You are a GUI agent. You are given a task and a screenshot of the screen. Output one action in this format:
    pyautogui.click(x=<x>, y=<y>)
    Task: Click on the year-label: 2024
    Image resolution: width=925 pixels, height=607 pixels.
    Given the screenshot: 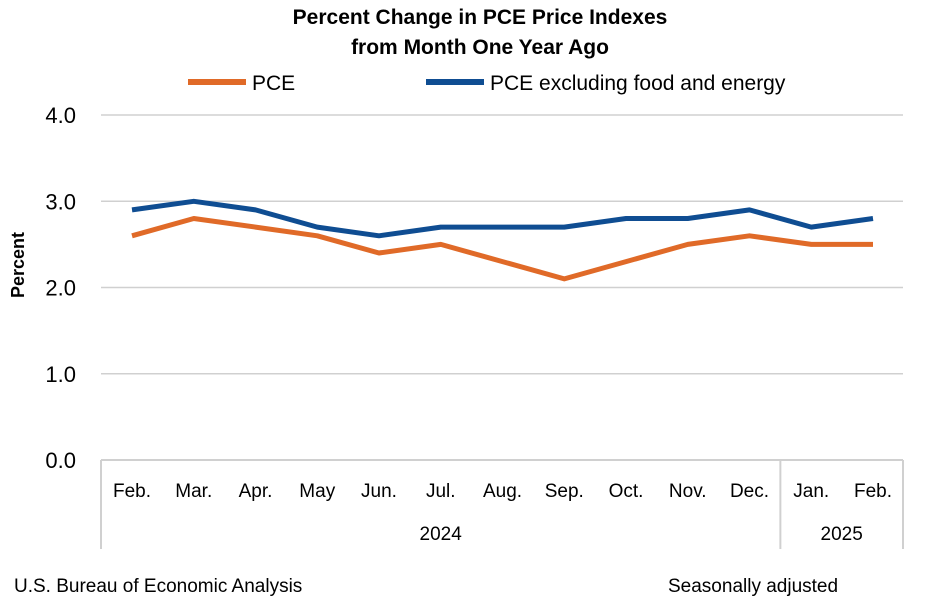 What is the action you would take?
    pyautogui.click(x=441, y=534)
    